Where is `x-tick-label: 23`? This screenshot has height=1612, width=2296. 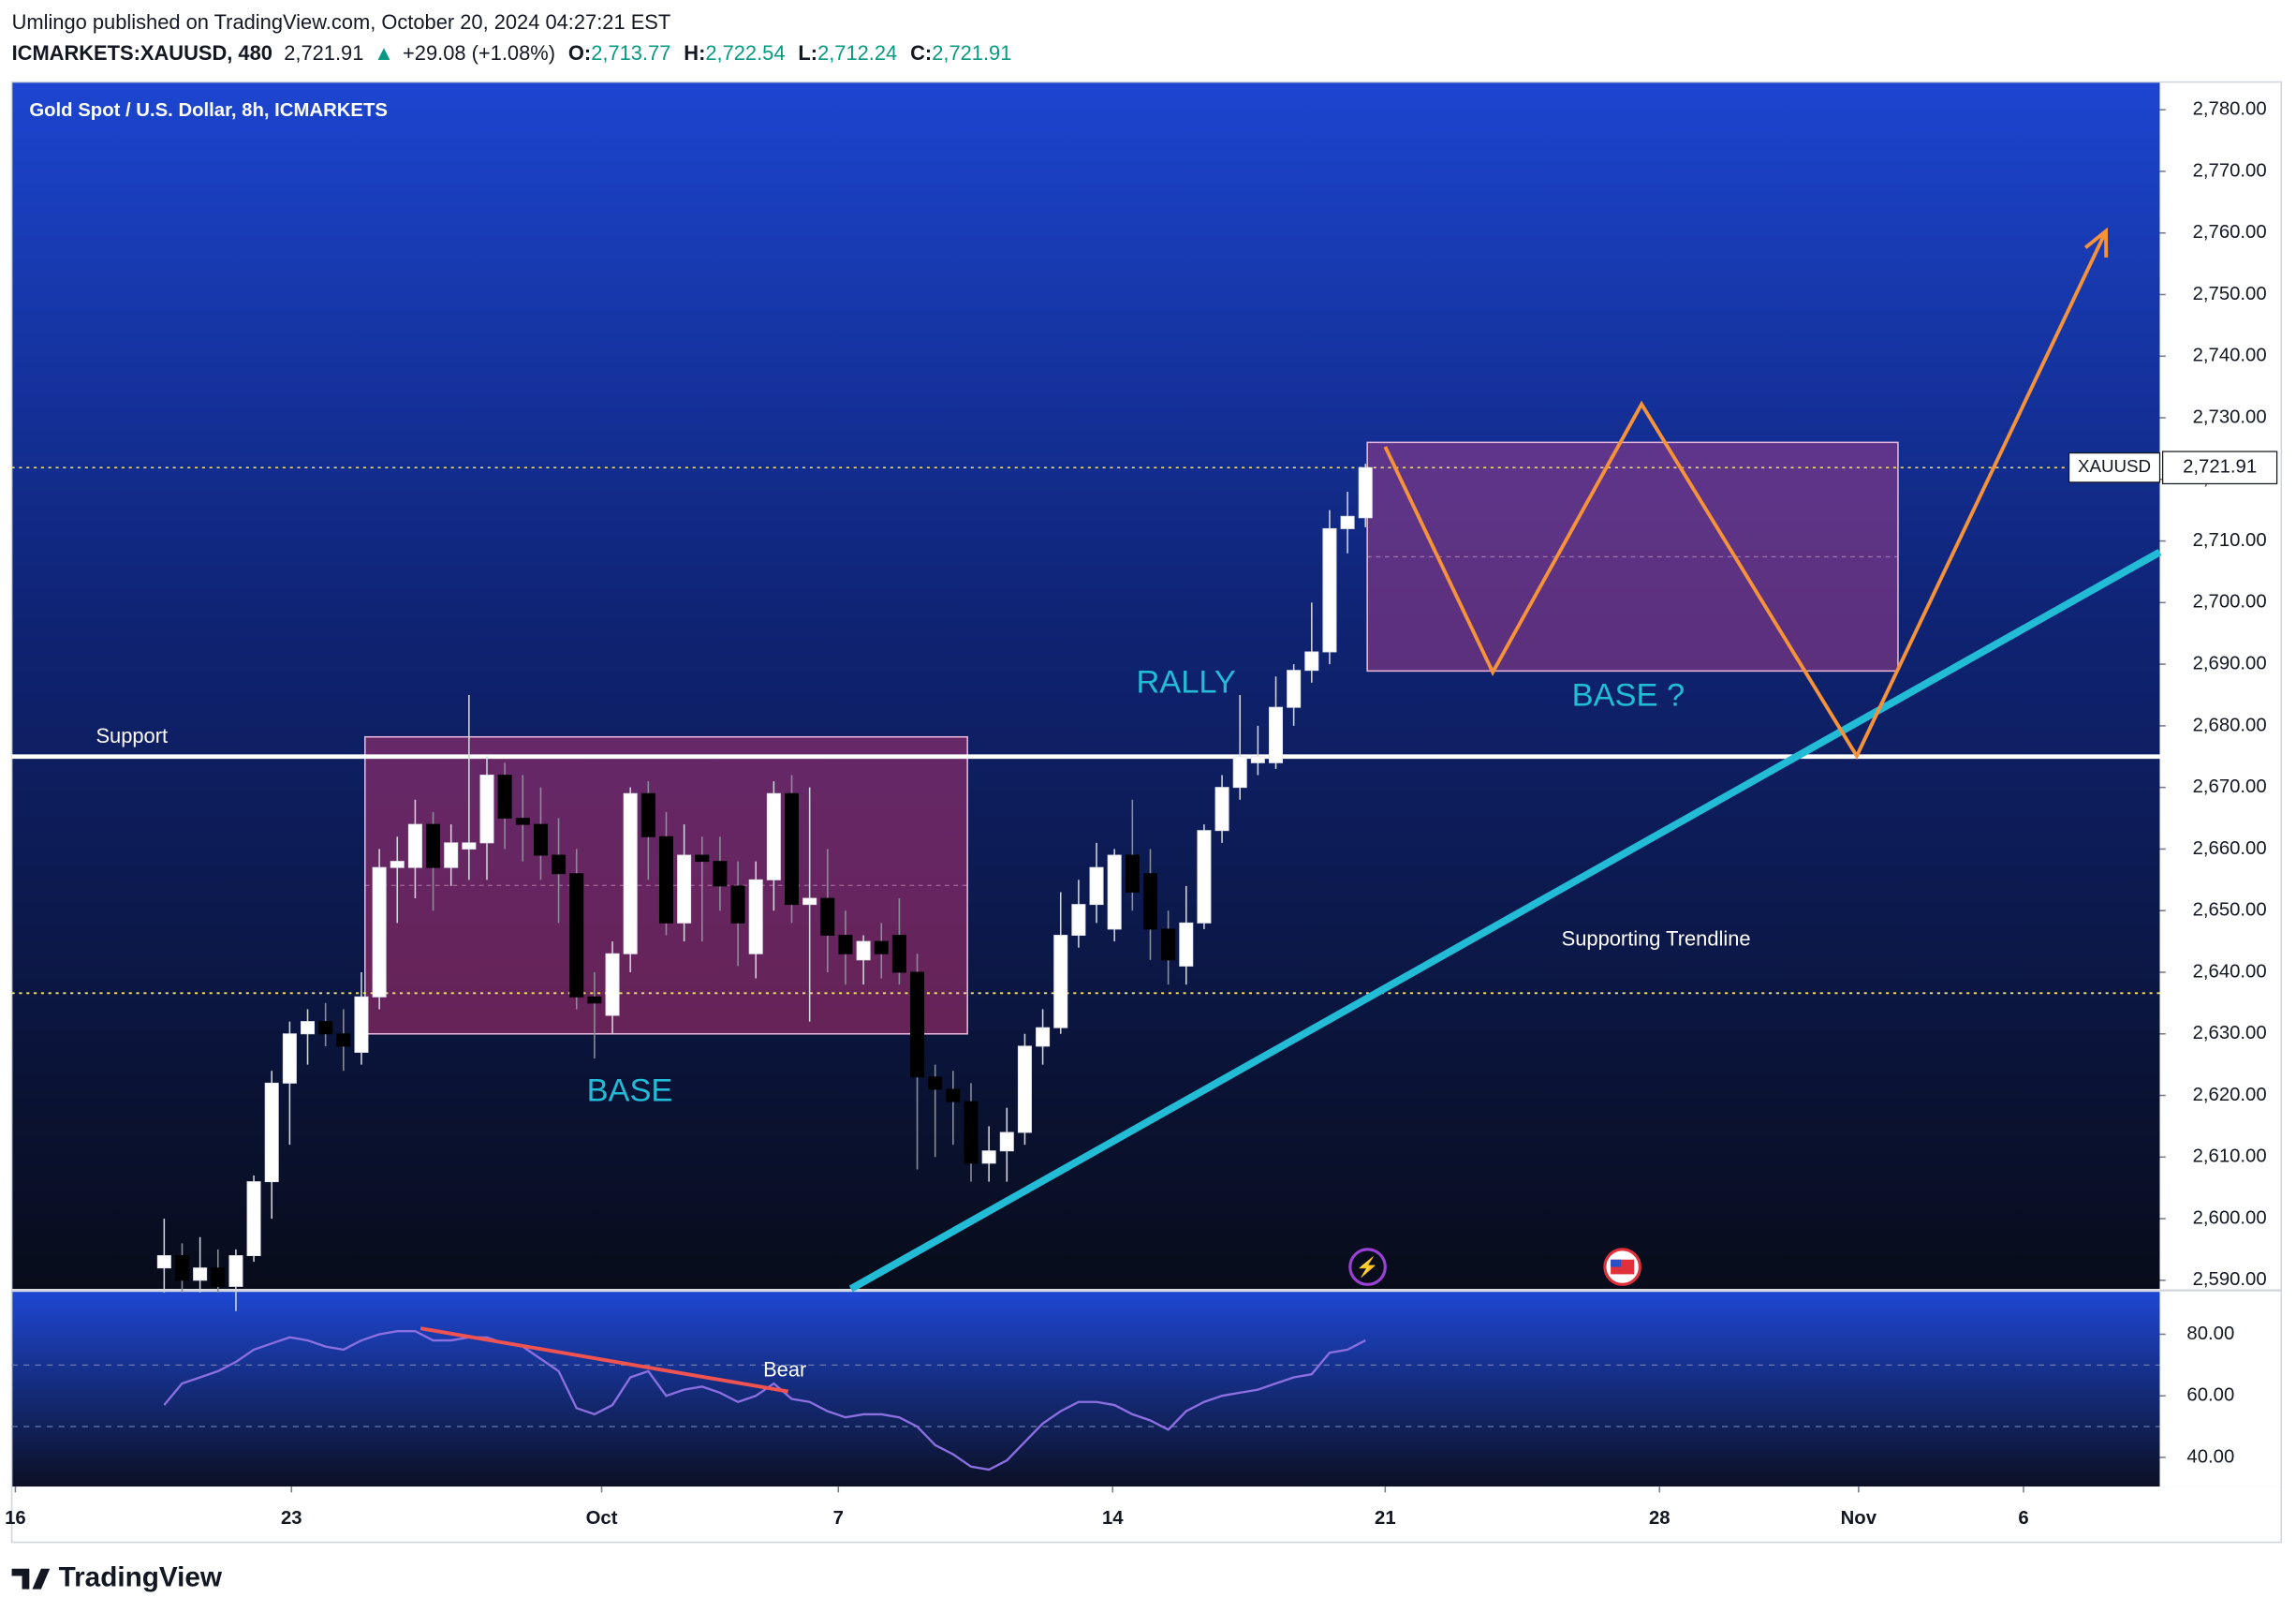
x-tick-label: 23 is located at coordinates (291, 1519).